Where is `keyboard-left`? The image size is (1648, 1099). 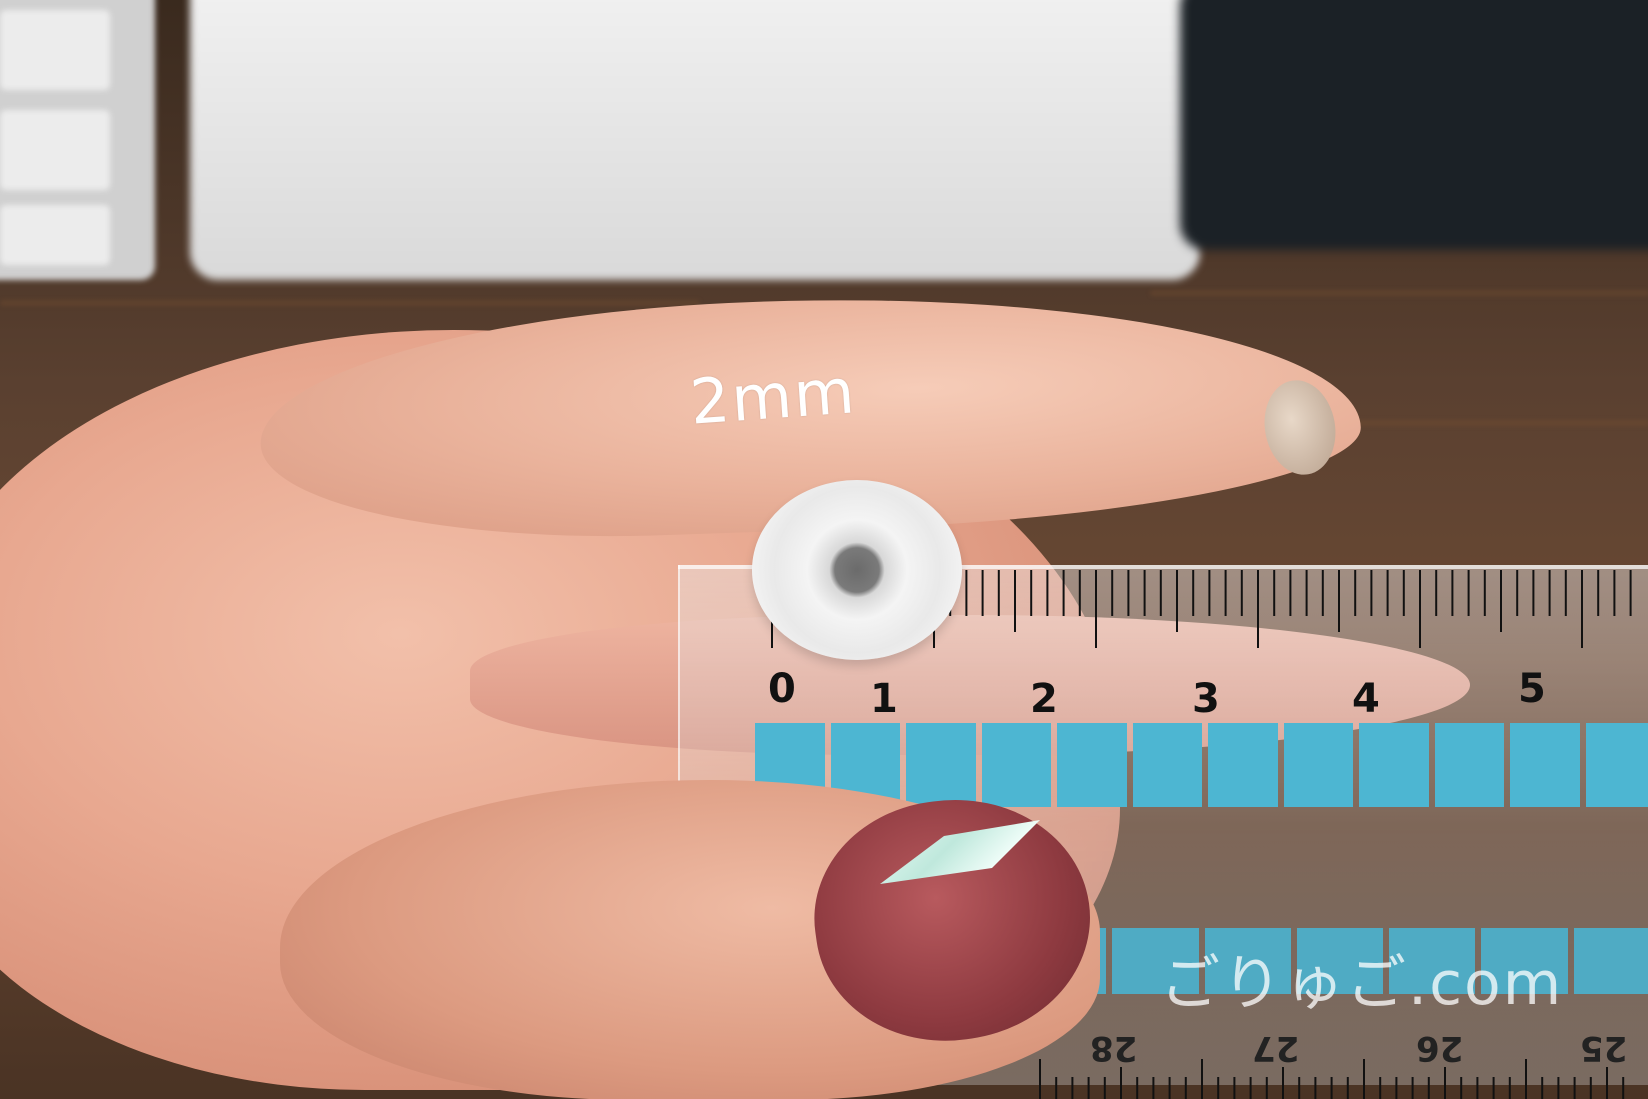 keyboard-left is located at coordinates (77, 140).